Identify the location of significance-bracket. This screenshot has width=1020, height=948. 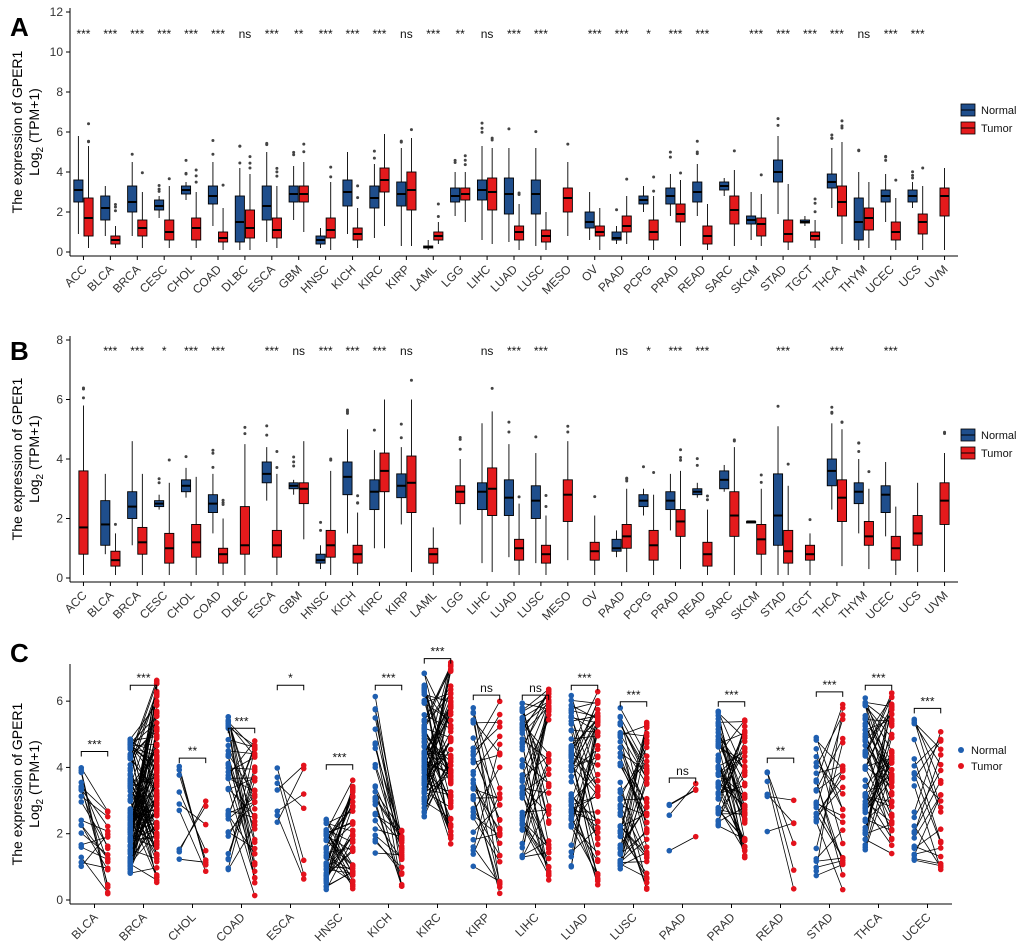
(192, 760).